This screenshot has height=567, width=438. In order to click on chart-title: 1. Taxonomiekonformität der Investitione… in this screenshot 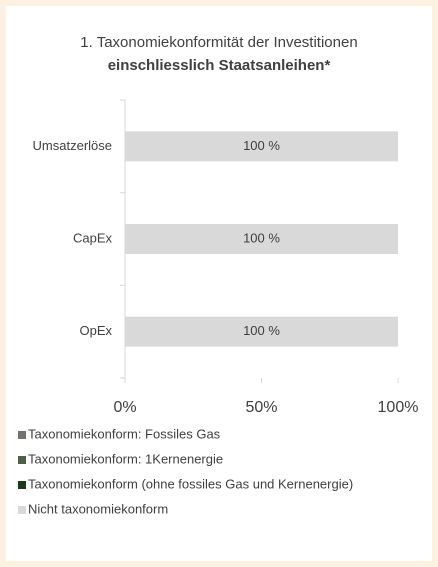, I will do `click(218, 42)`.